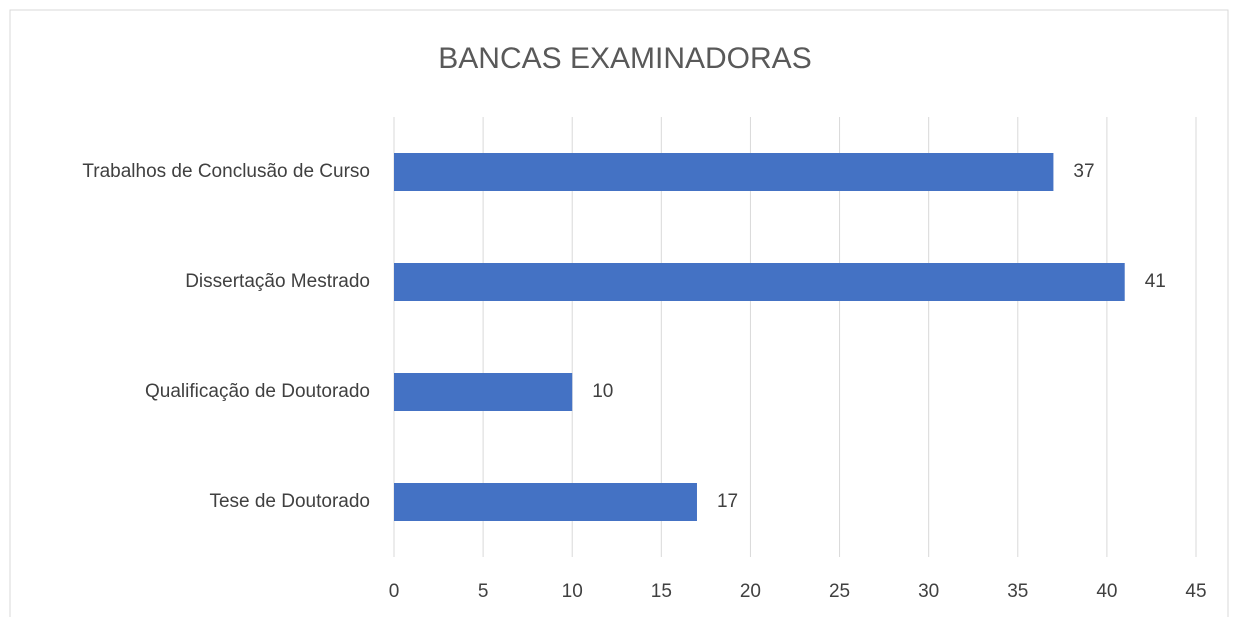  What do you see at coordinates (226, 171) in the screenshot?
I see `y-tick-label: Trabalhos de Conclusão de Curso` at bounding box center [226, 171].